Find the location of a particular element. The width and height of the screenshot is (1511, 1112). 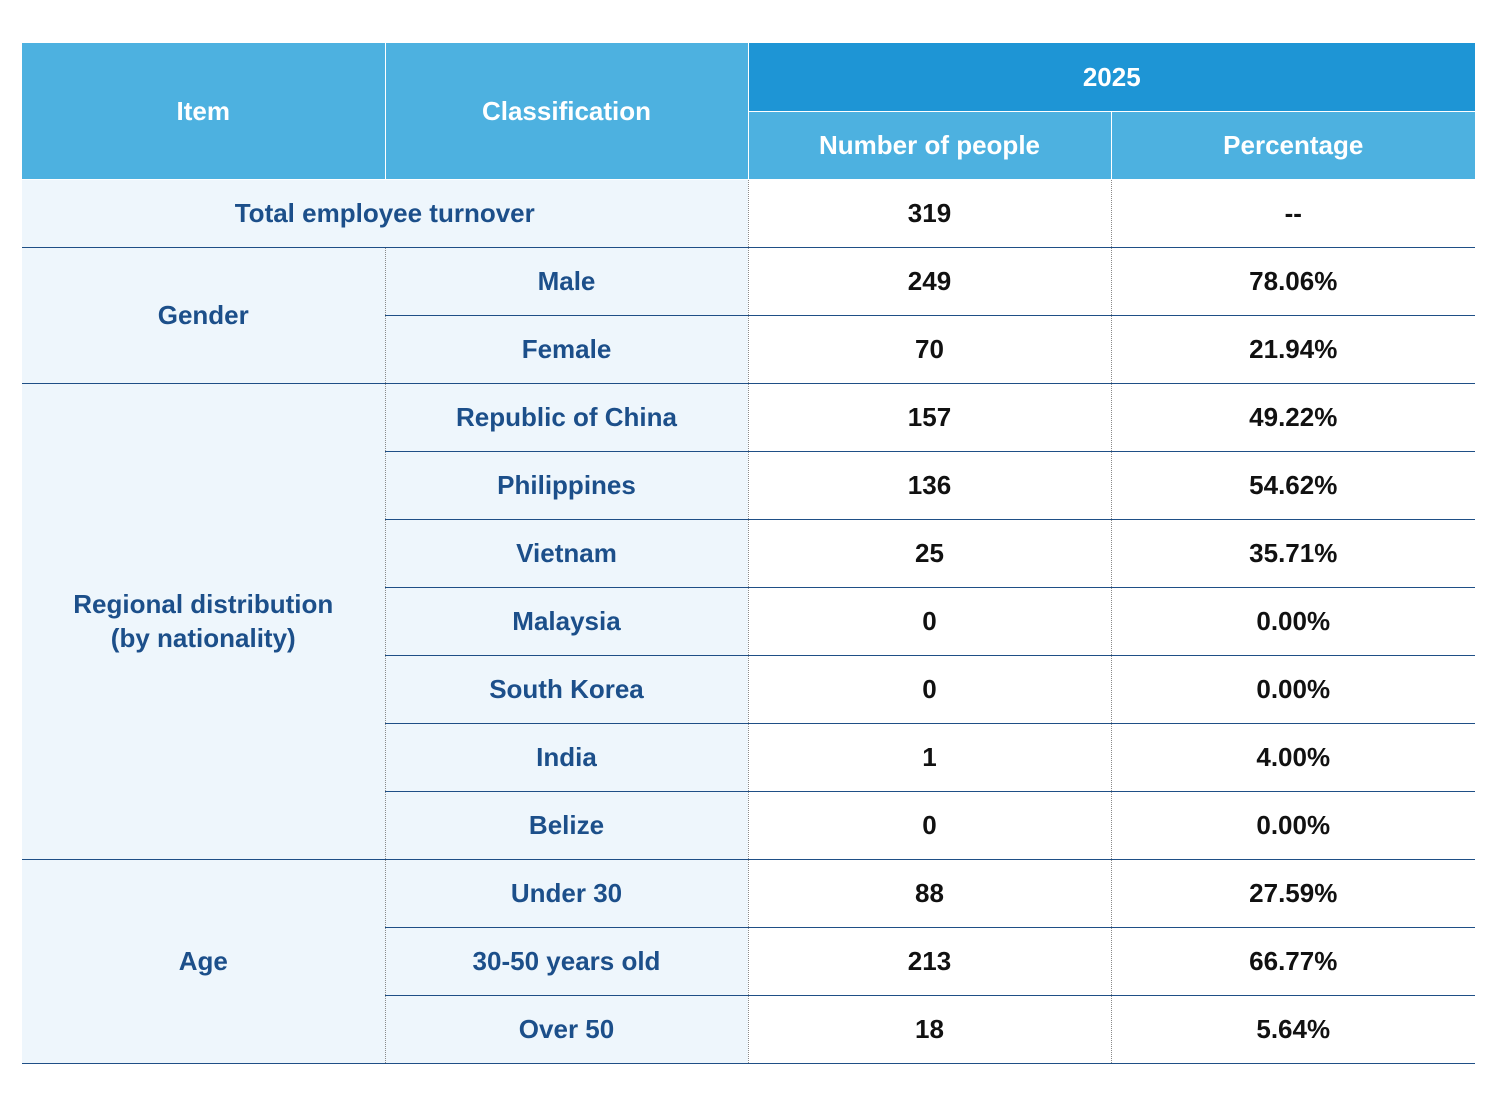

table-row: Vietnam 25 35.71% is located at coordinates (748, 553).